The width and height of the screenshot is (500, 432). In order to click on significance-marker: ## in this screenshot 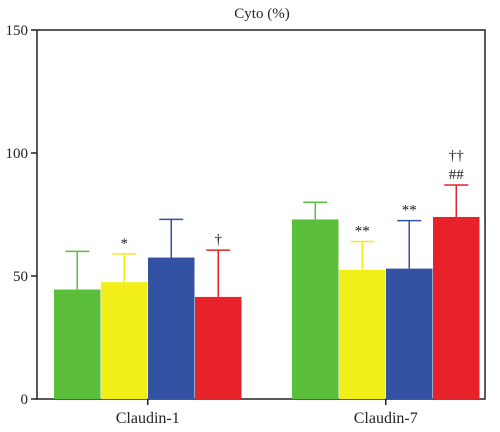, I will do `click(457, 175)`.